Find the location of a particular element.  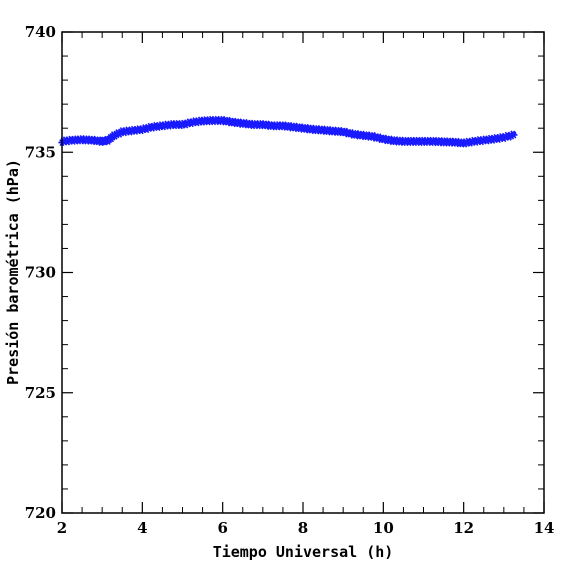

x-tick-label: 12 is located at coordinates (463, 528).